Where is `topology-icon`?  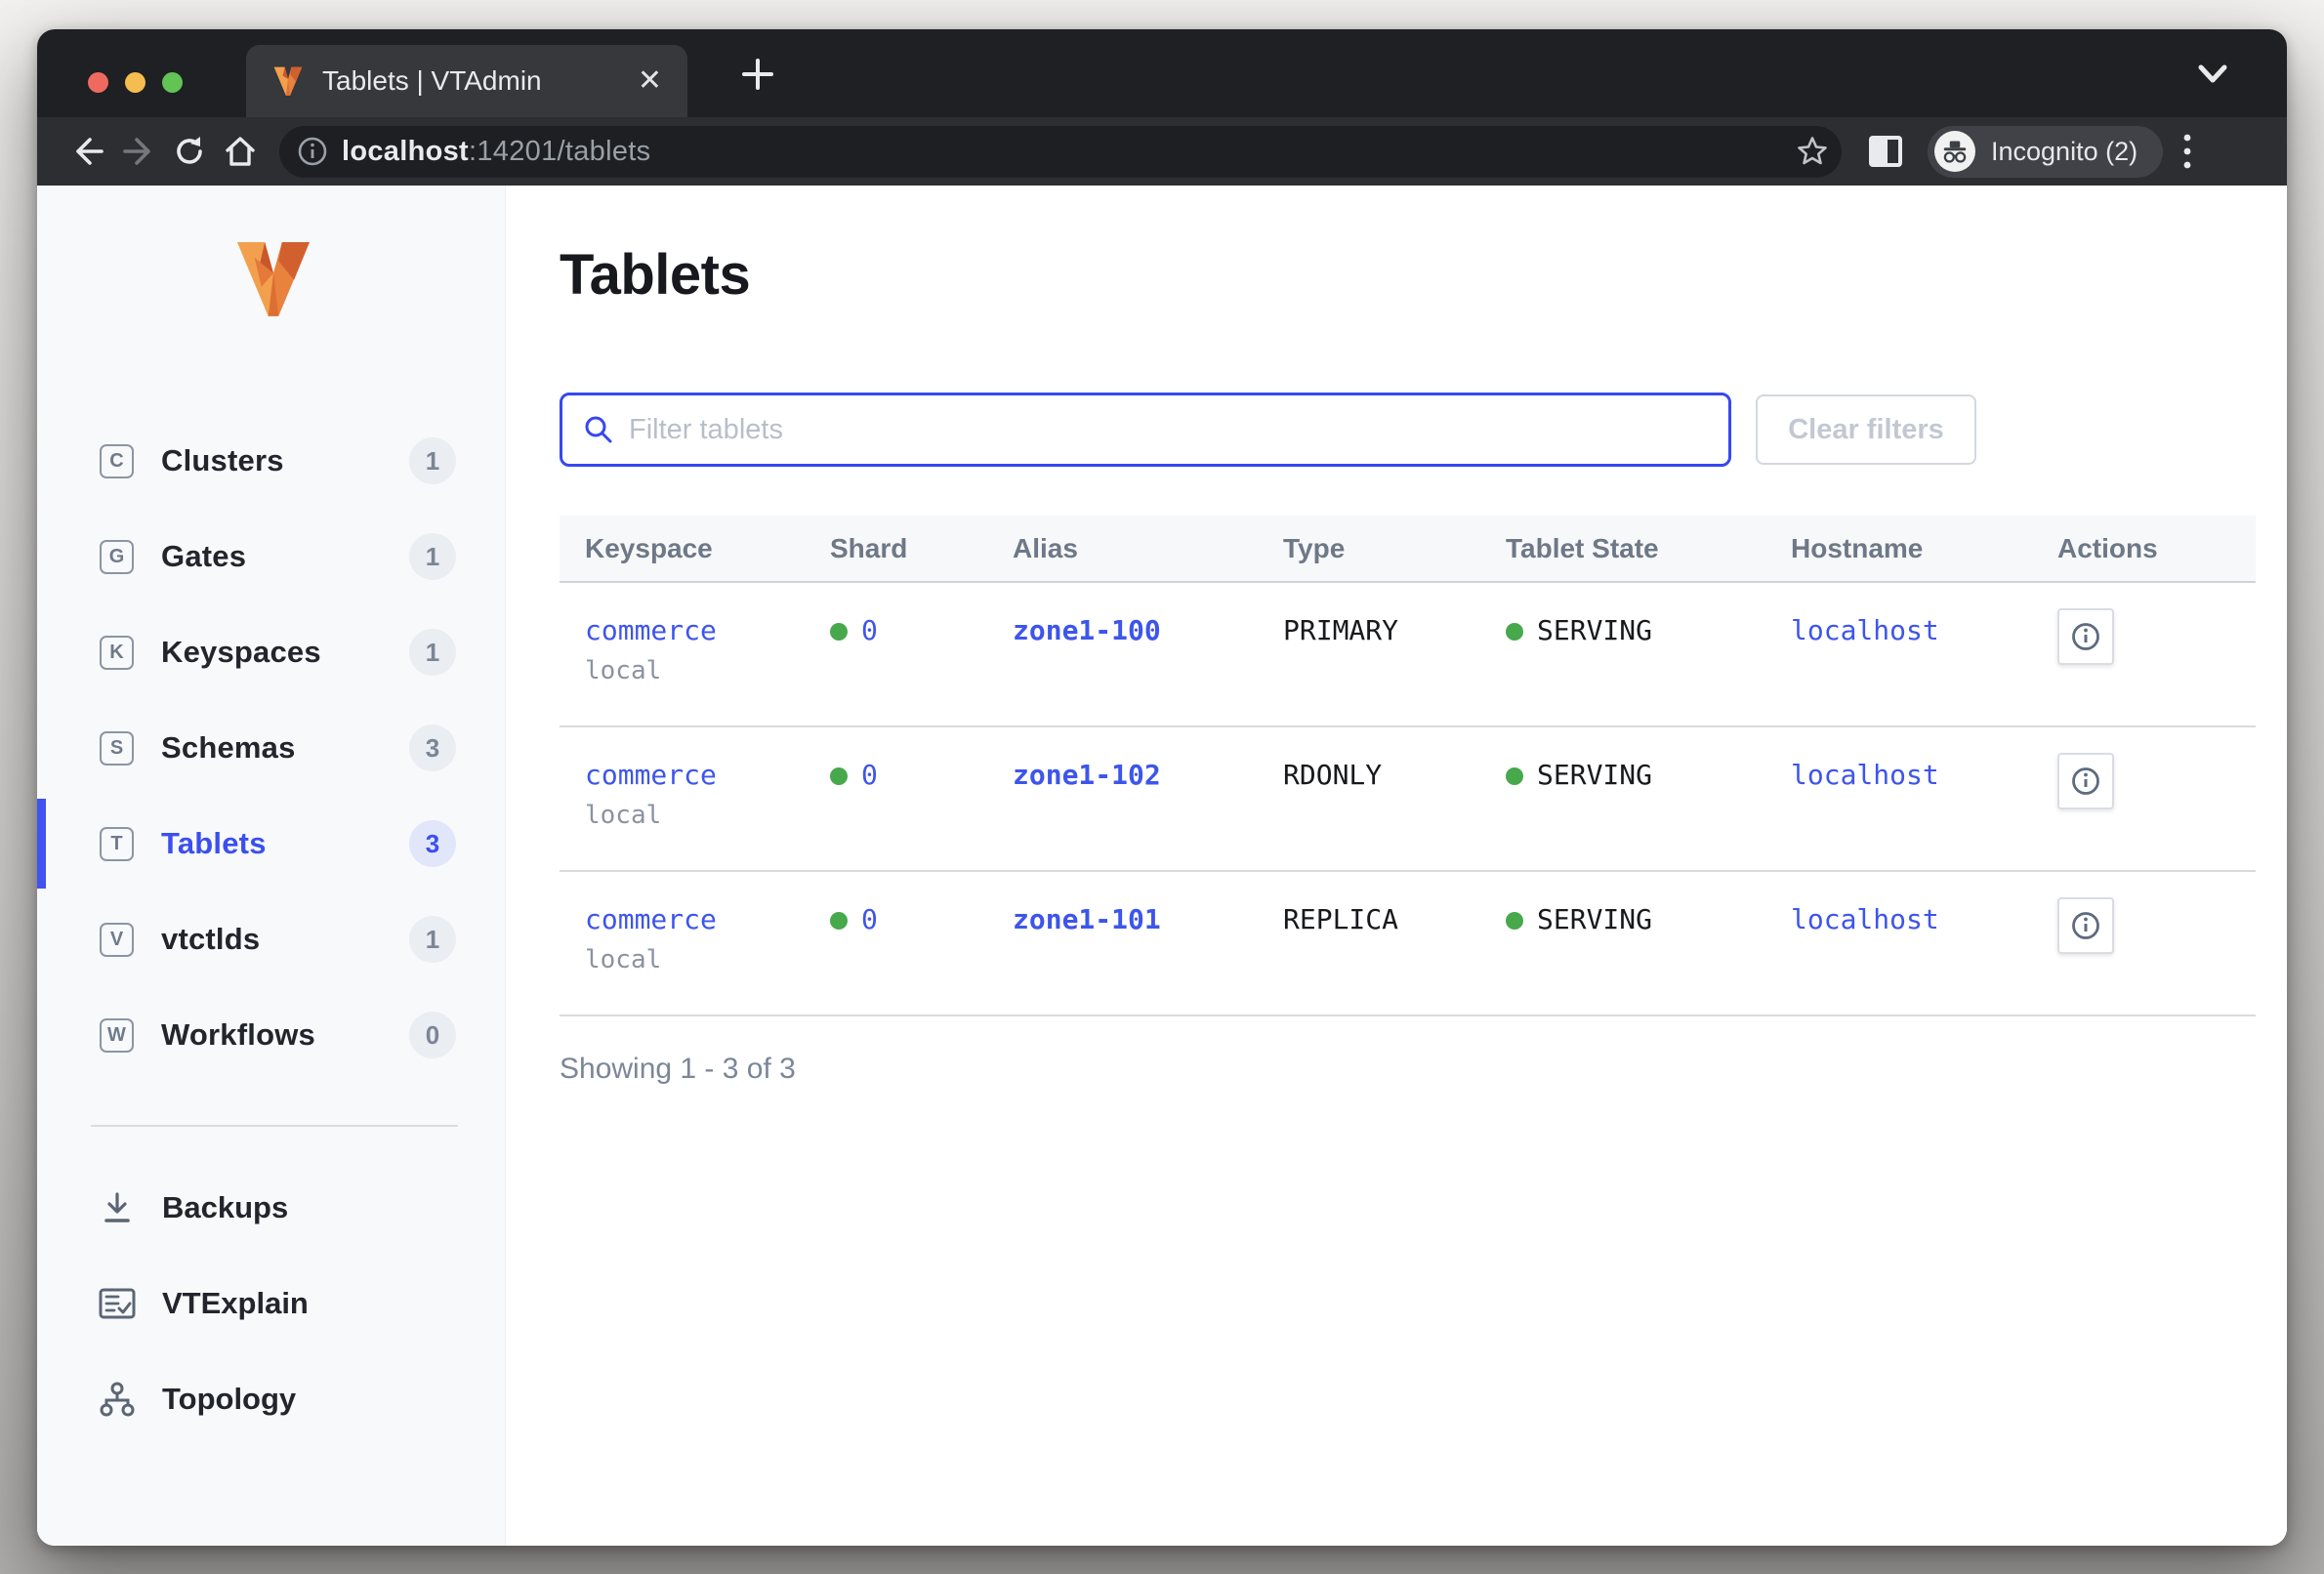
topology-icon is located at coordinates (117, 1400).